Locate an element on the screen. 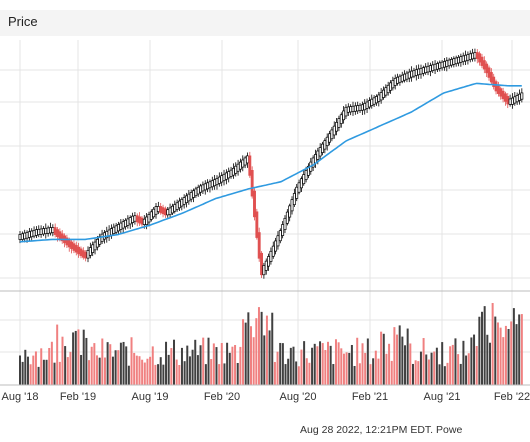 This screenshot has width=530, height=442. x-tick-label: Feb '22 is located at coordinates (512, 397).